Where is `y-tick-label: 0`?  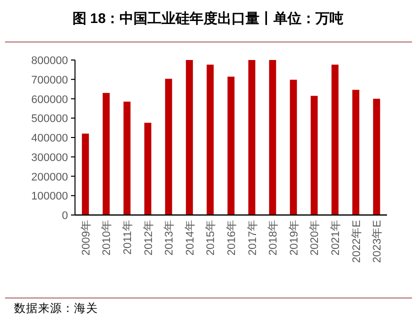
y-tick-label: 0 is located at coordinates (65, 216).